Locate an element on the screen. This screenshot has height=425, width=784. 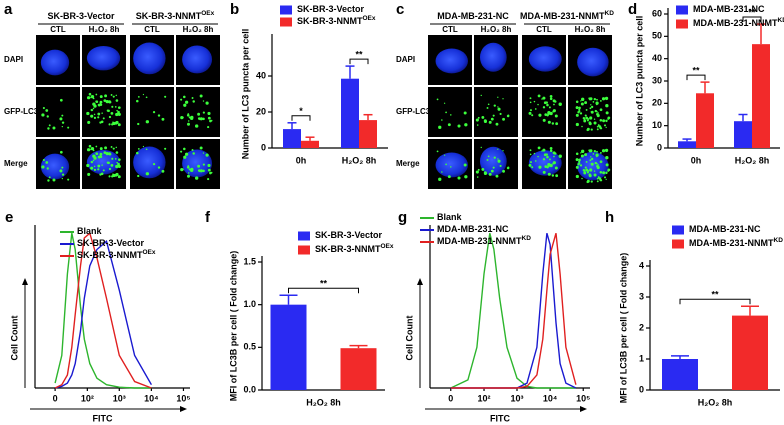
y-axis-label: Cell Count is located at coordinates (14, 338).